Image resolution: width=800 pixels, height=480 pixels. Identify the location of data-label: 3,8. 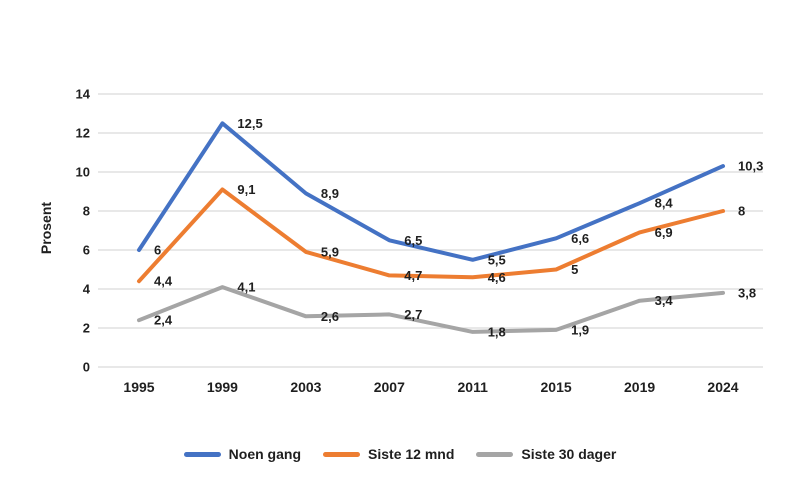
(747, 292).